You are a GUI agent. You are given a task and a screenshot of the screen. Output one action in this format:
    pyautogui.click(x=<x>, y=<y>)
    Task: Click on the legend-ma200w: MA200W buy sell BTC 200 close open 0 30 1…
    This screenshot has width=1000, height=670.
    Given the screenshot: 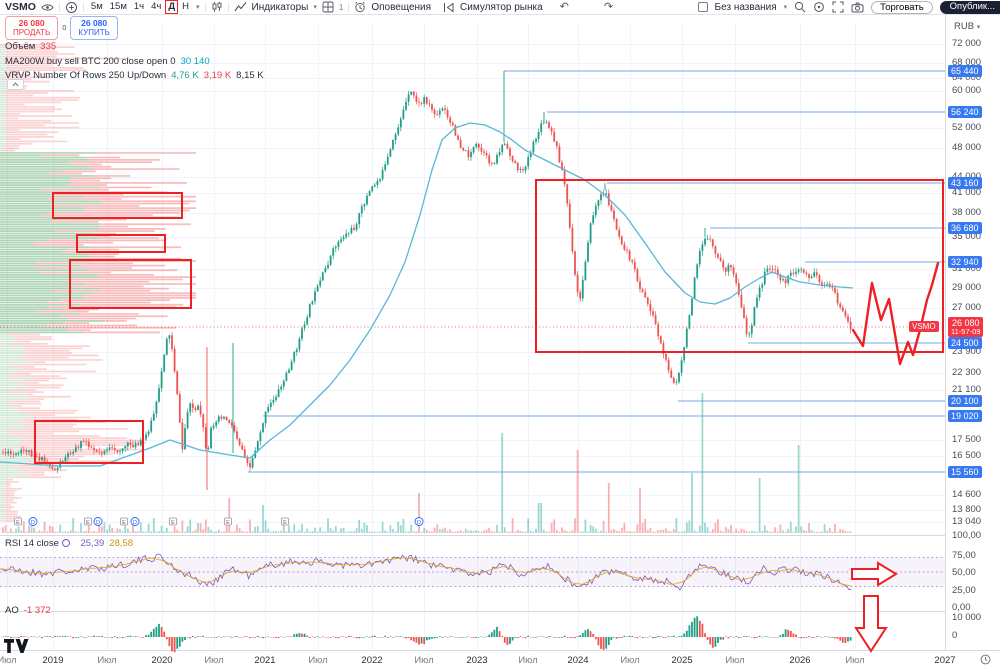 What is the action you would take?
    pyautogui.click(x=107, y=61)
    